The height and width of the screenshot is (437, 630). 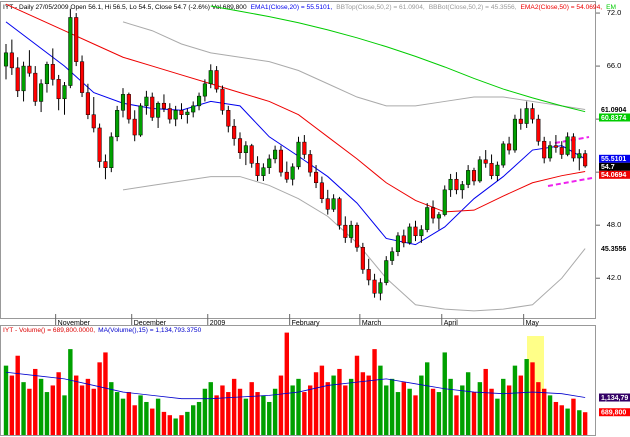 I want to click on value-label: 689,800, so click(x=613, y=413).